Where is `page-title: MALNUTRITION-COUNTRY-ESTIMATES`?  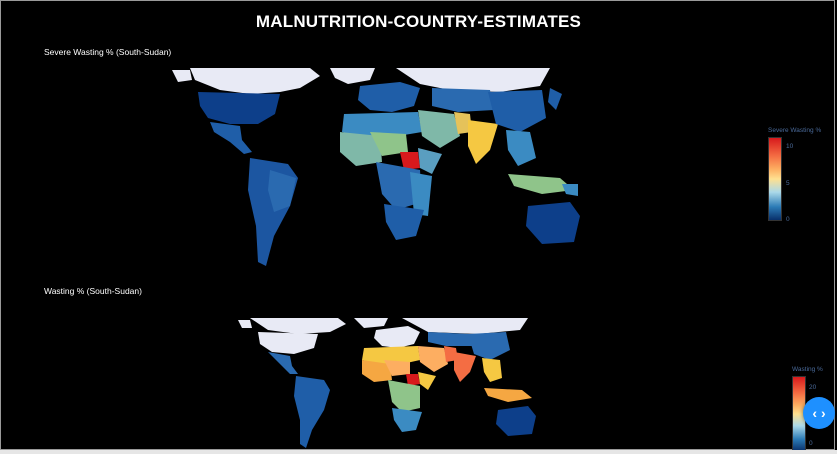 page-title: MALNUTRITION-COUNTRY-ESTIMATES is located at coordinates (418, 21).